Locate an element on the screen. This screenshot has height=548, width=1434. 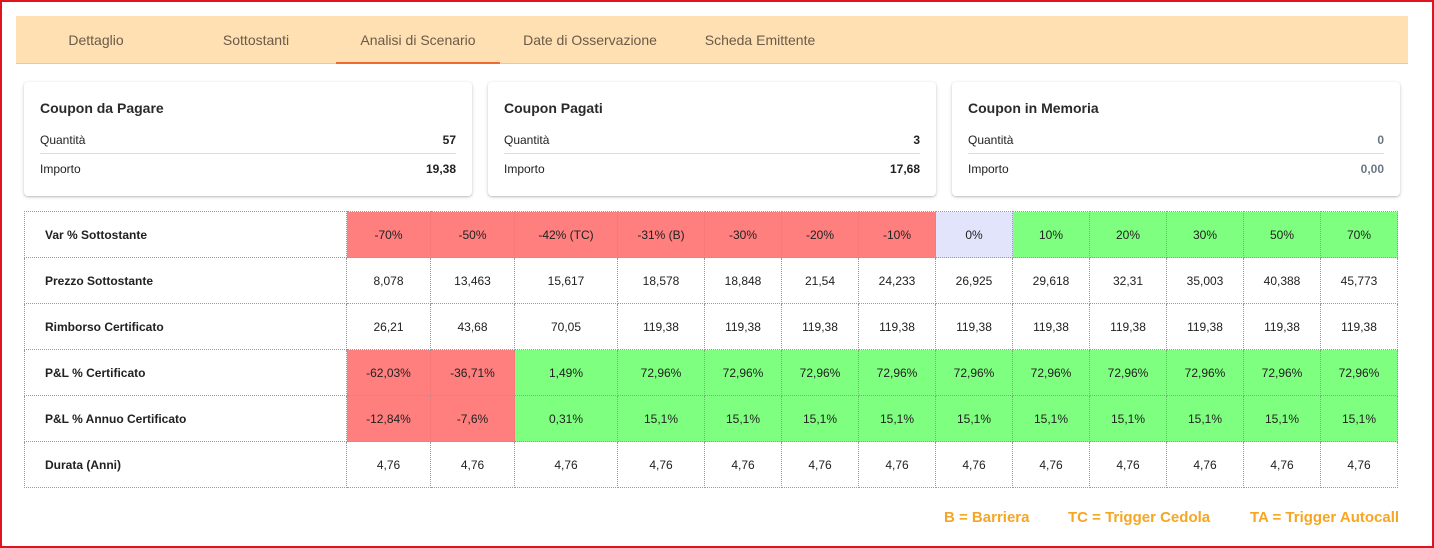
table-cell: 70% is located at coordinates (1359, 234).